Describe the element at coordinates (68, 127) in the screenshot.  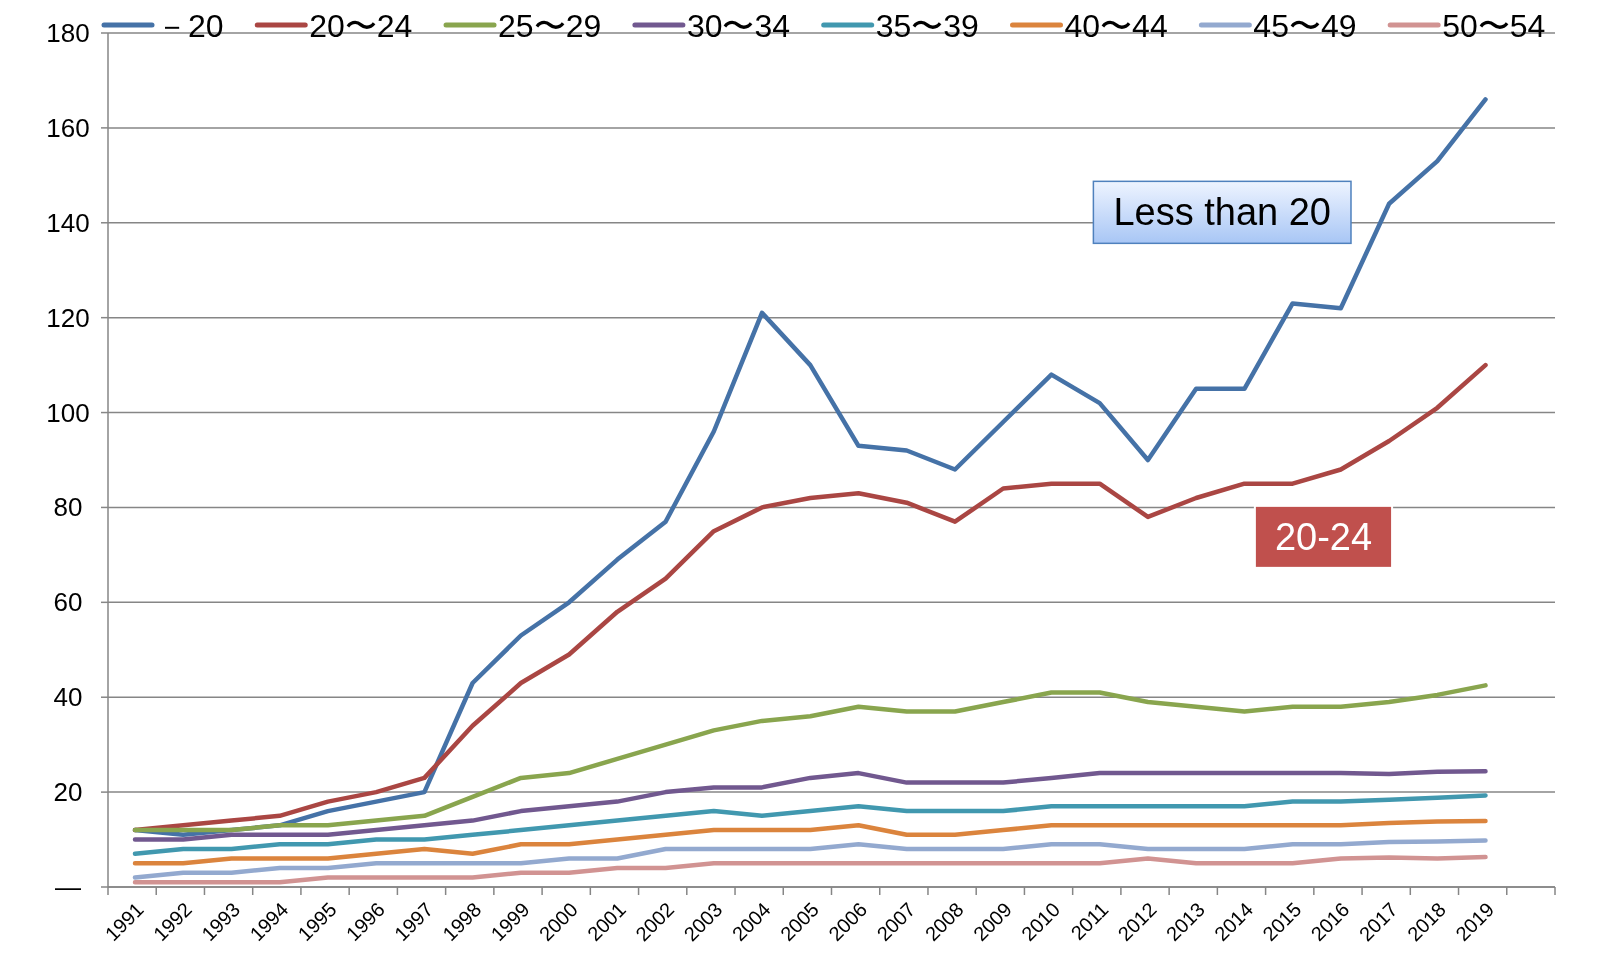
I see `y-tick-label: 160` at that location.